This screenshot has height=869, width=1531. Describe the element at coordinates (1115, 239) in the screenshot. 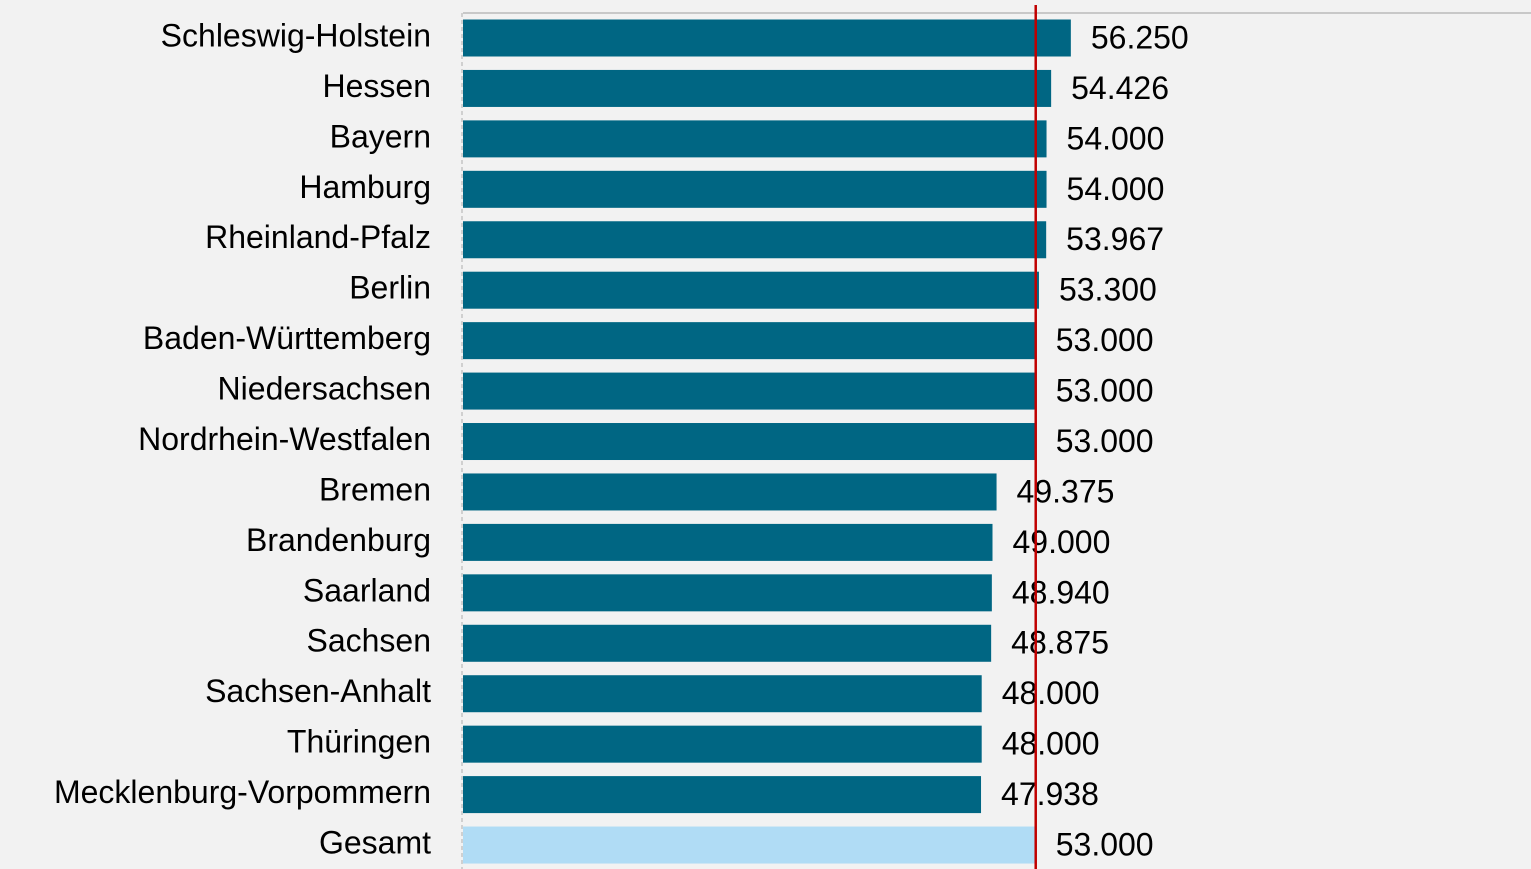

I see `value-label: 53.967` at that location.